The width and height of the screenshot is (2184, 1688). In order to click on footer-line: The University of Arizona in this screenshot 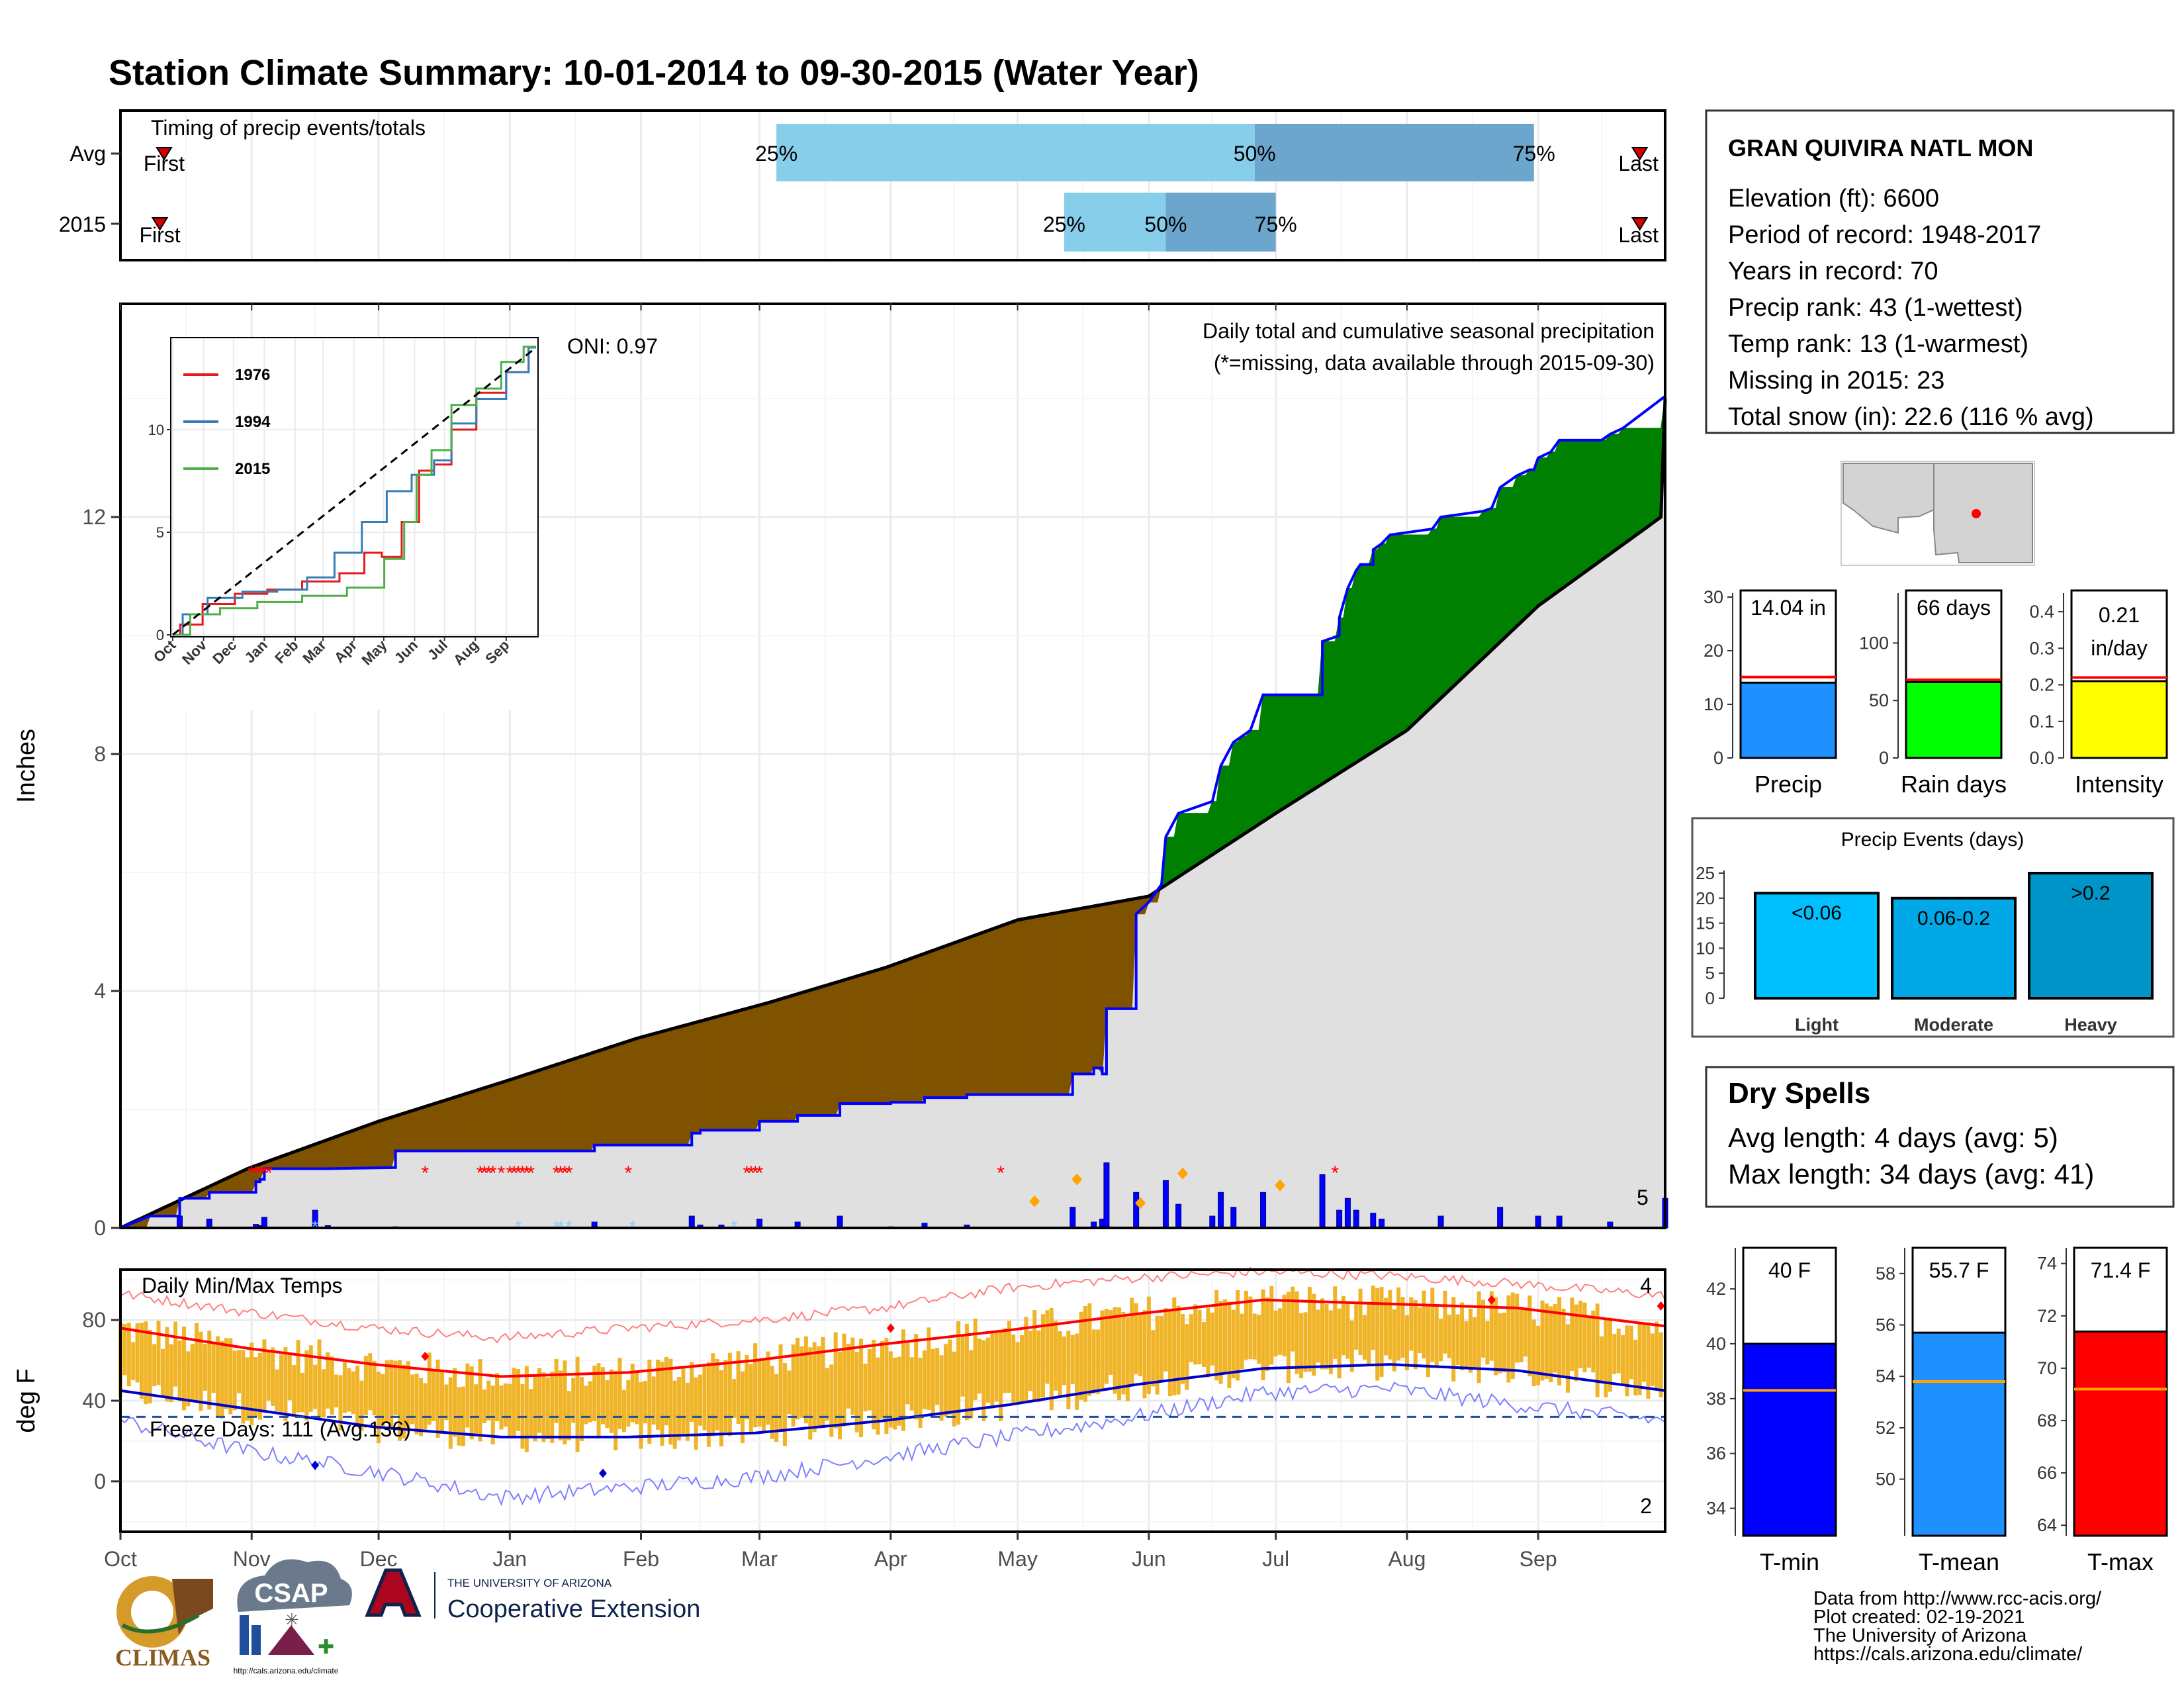, I will do `click(1920, 1635)`.